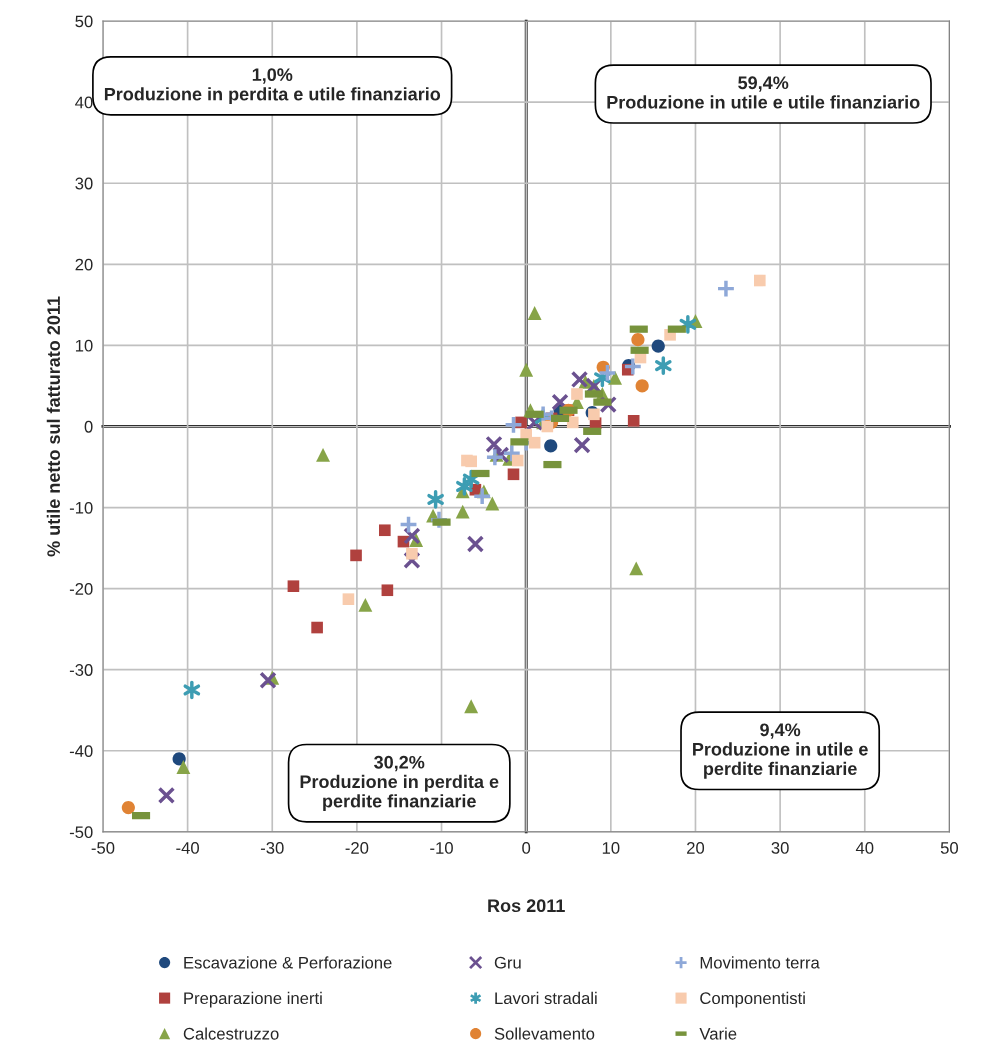 The image size is (990, 1053). I want to click on x-tick-label: 0, so click(526, 848).